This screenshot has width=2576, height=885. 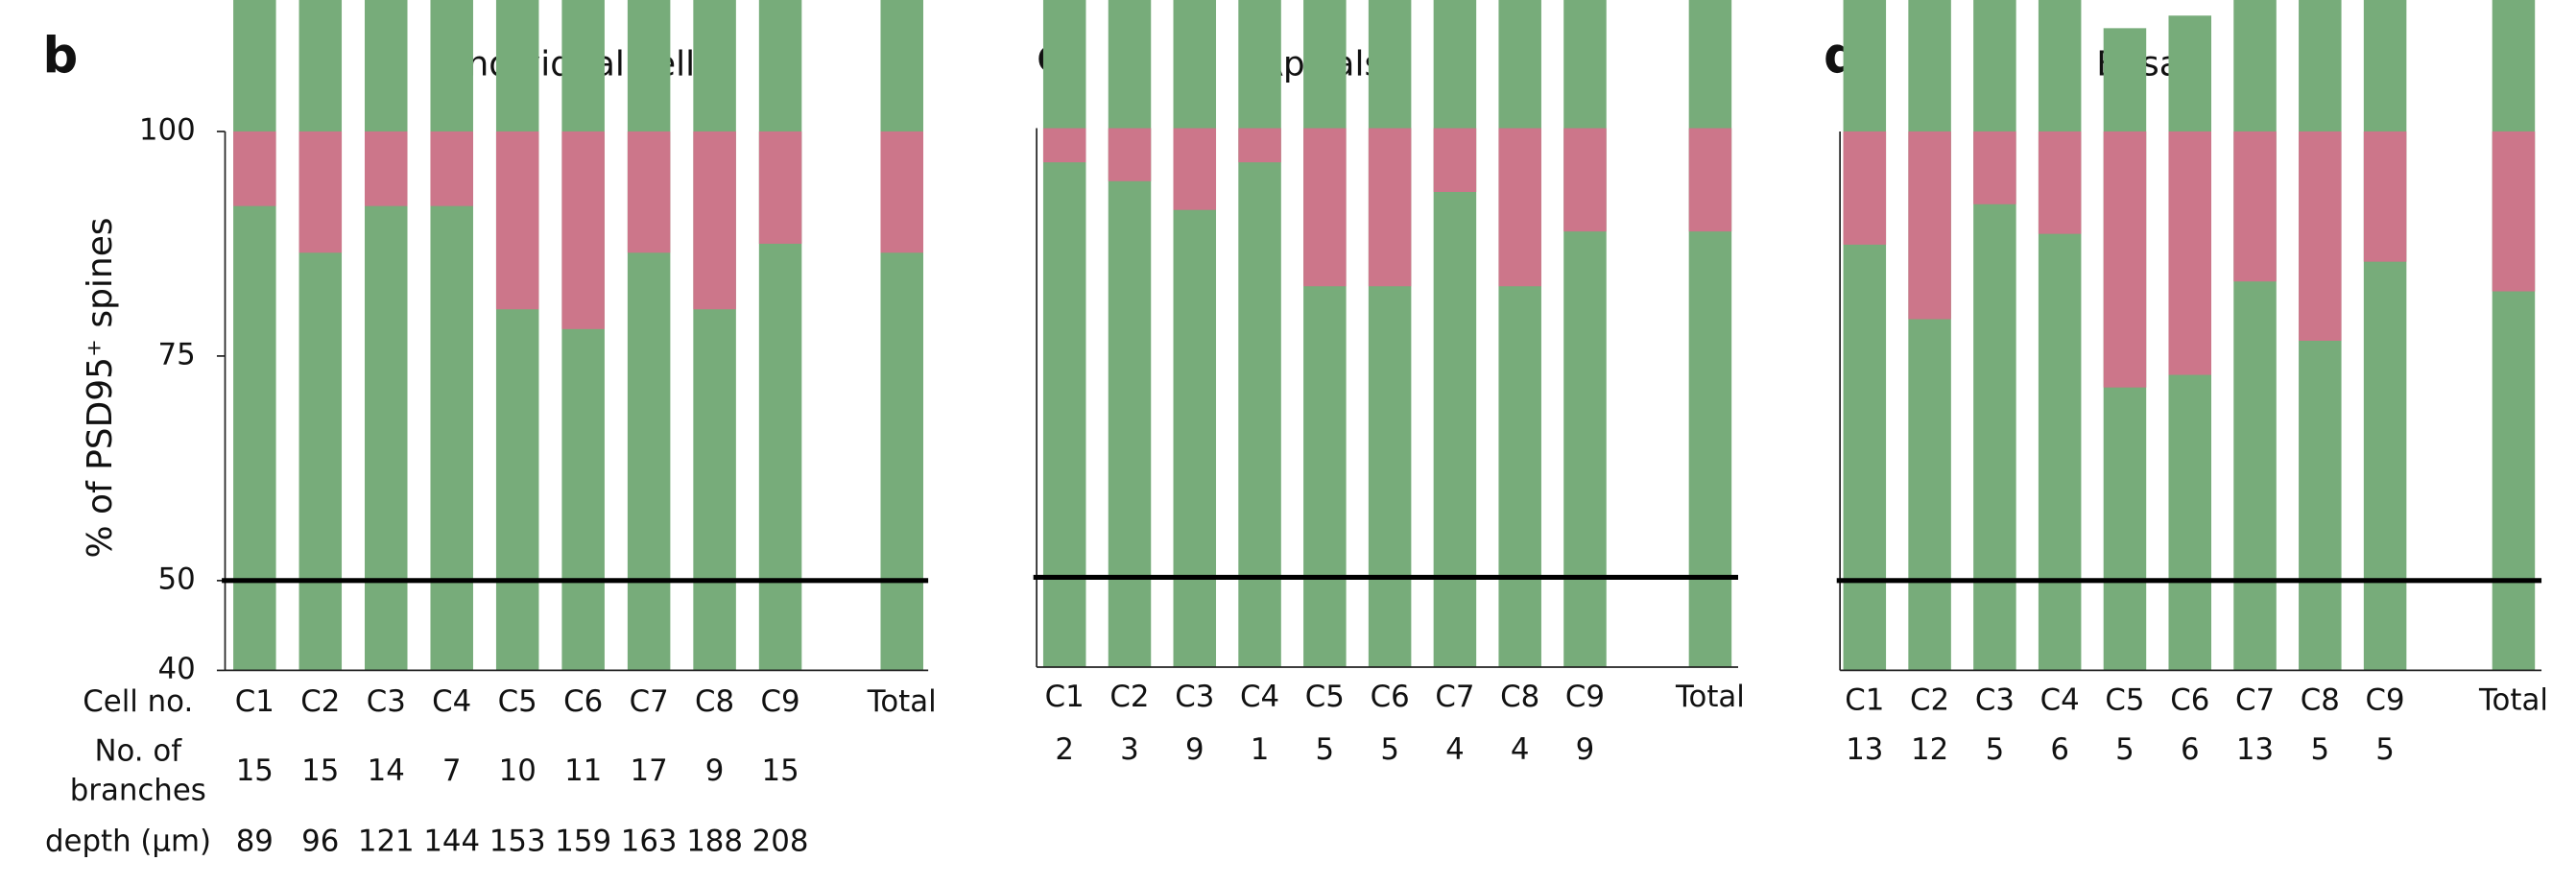 I want to click on row-value: 121, so click(x=386, y=842).